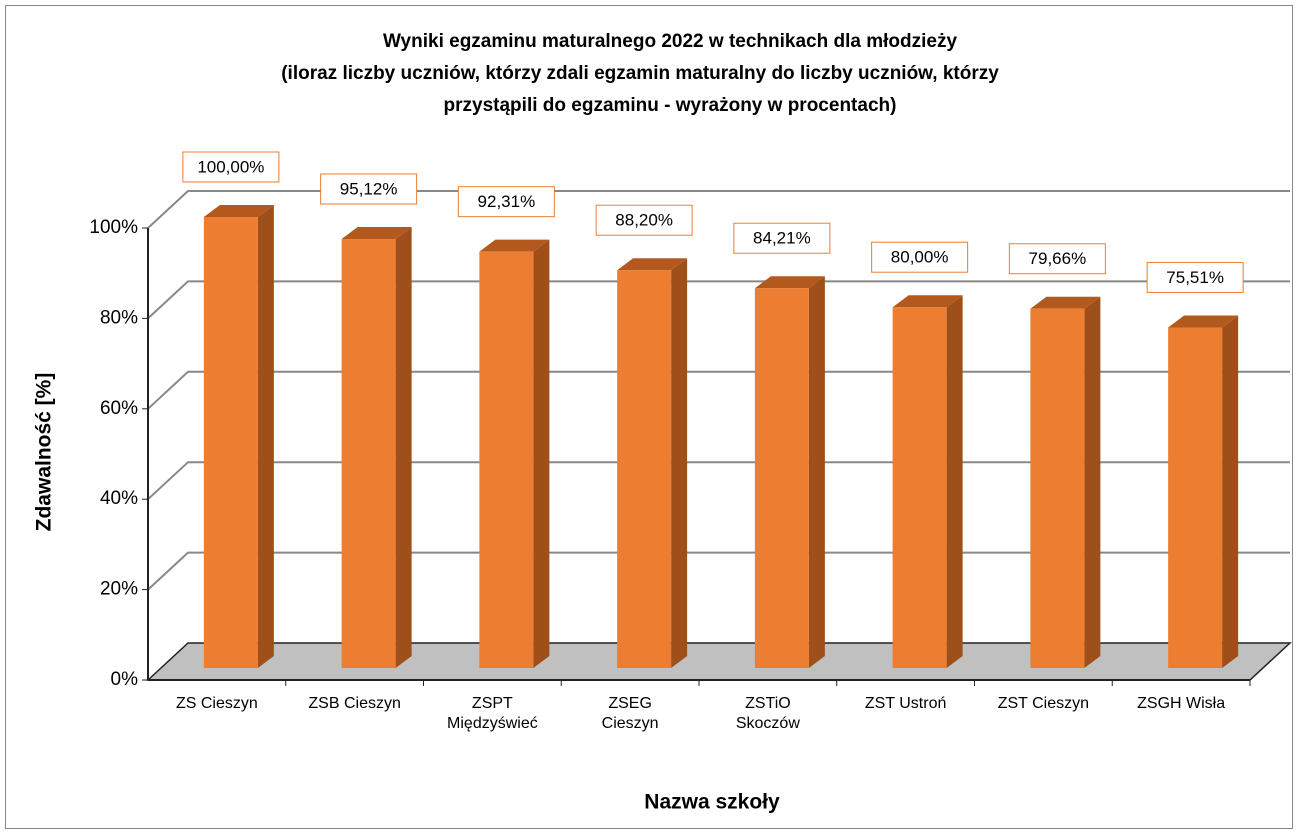 The image size is (1298, 834). Describe the element at coordinates (1043, 703) in the screenshot. I see `x-tick-label: ZST Cieszyn` at that location.